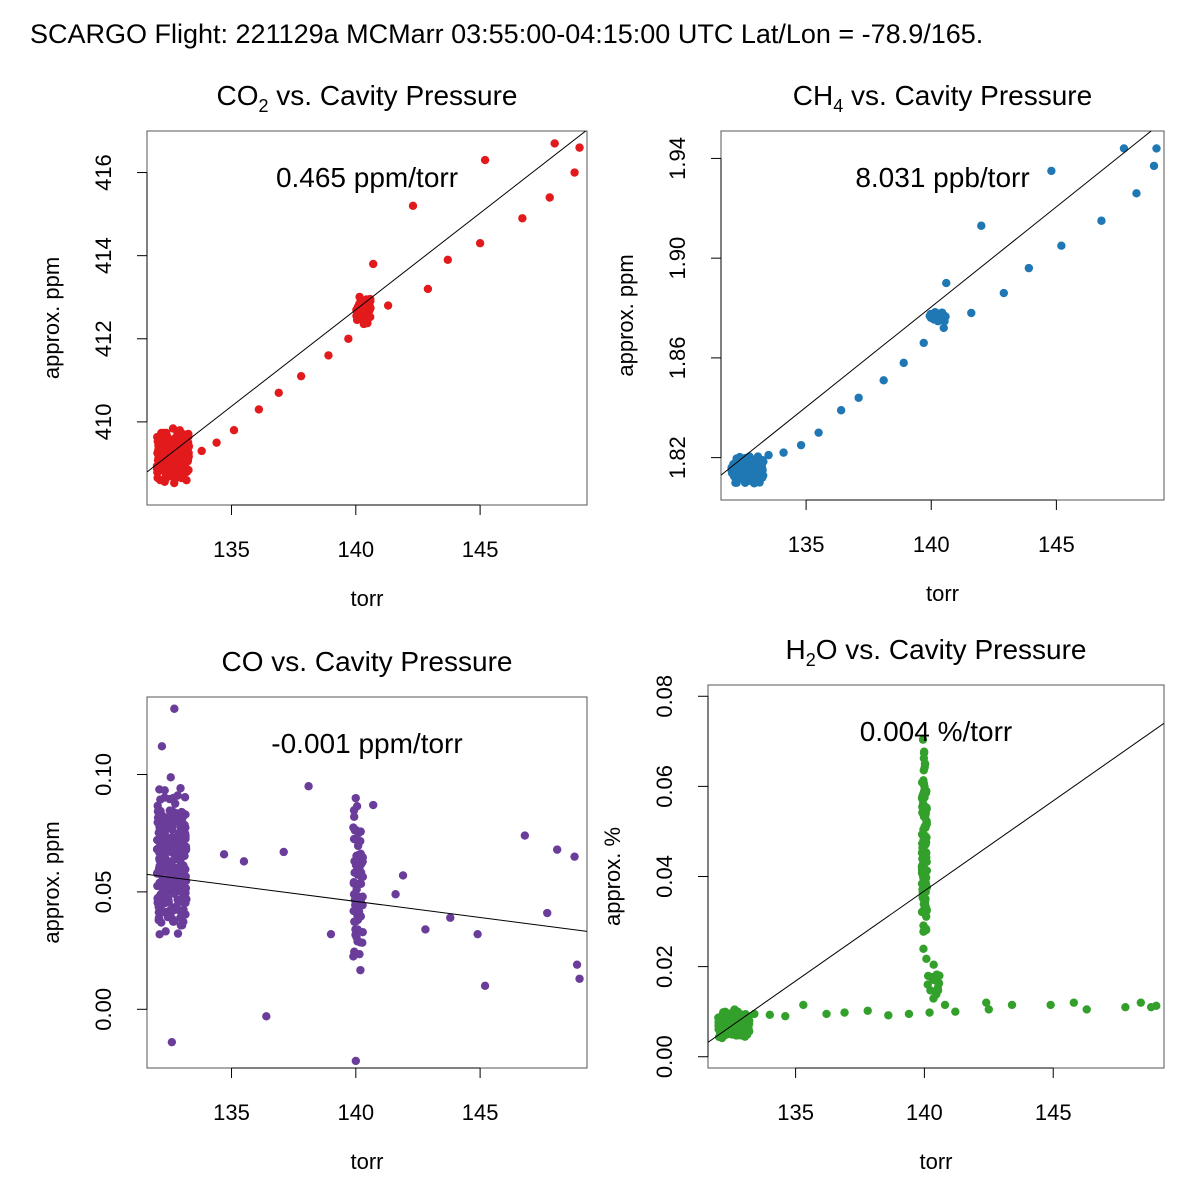  Describe the element at coordinates (612, 876) in the screenshot. I see `y-axis-label-h2o: approx. %` at that location.